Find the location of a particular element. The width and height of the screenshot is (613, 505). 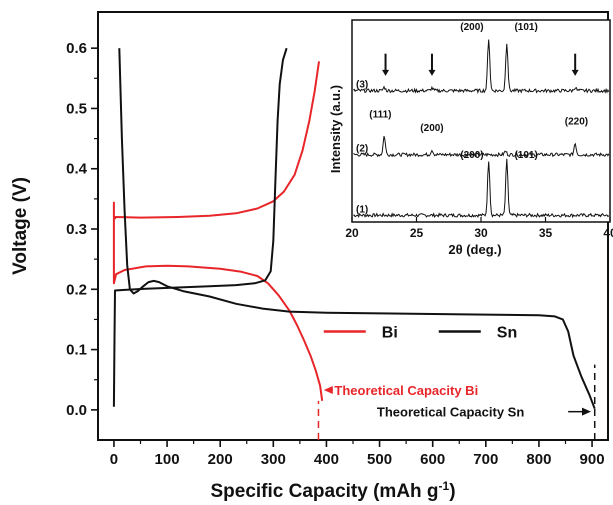

xrd-pattern-label-2: (2) is located at coordinates (362, 149).